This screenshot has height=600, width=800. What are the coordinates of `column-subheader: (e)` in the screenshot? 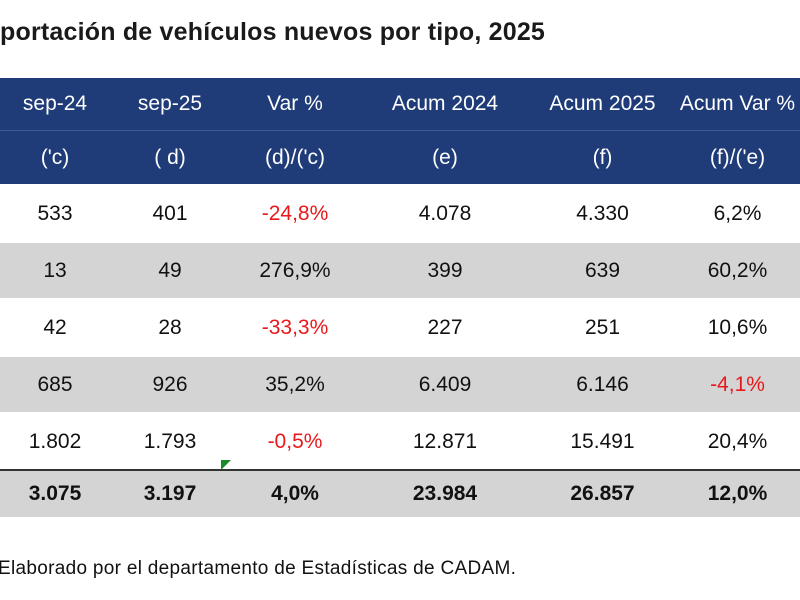 It's located at (445, 157).